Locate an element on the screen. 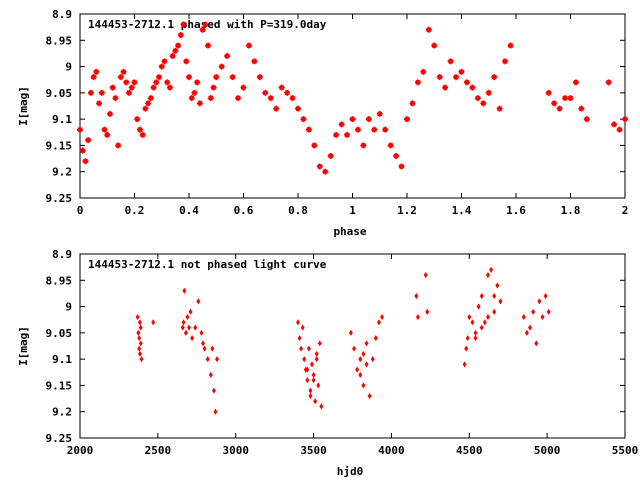 The height and width of the screenshot is (480, 640). y-tick-label: 8.9 is located at coordinates (62, 254).